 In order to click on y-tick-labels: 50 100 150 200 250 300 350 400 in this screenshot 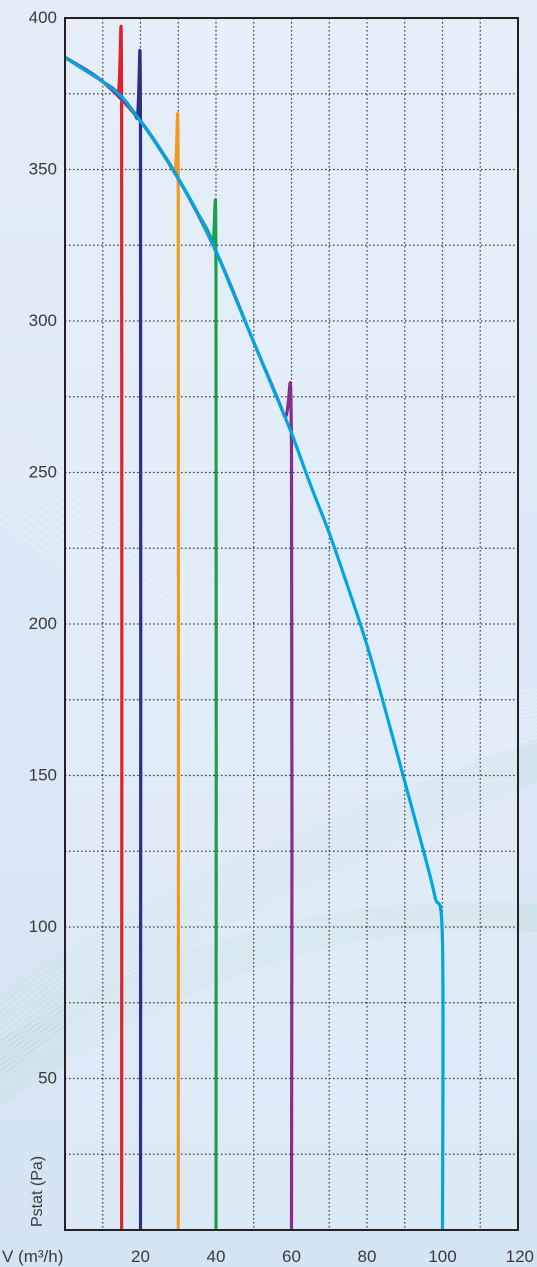, I will do `click(43, 548)`.